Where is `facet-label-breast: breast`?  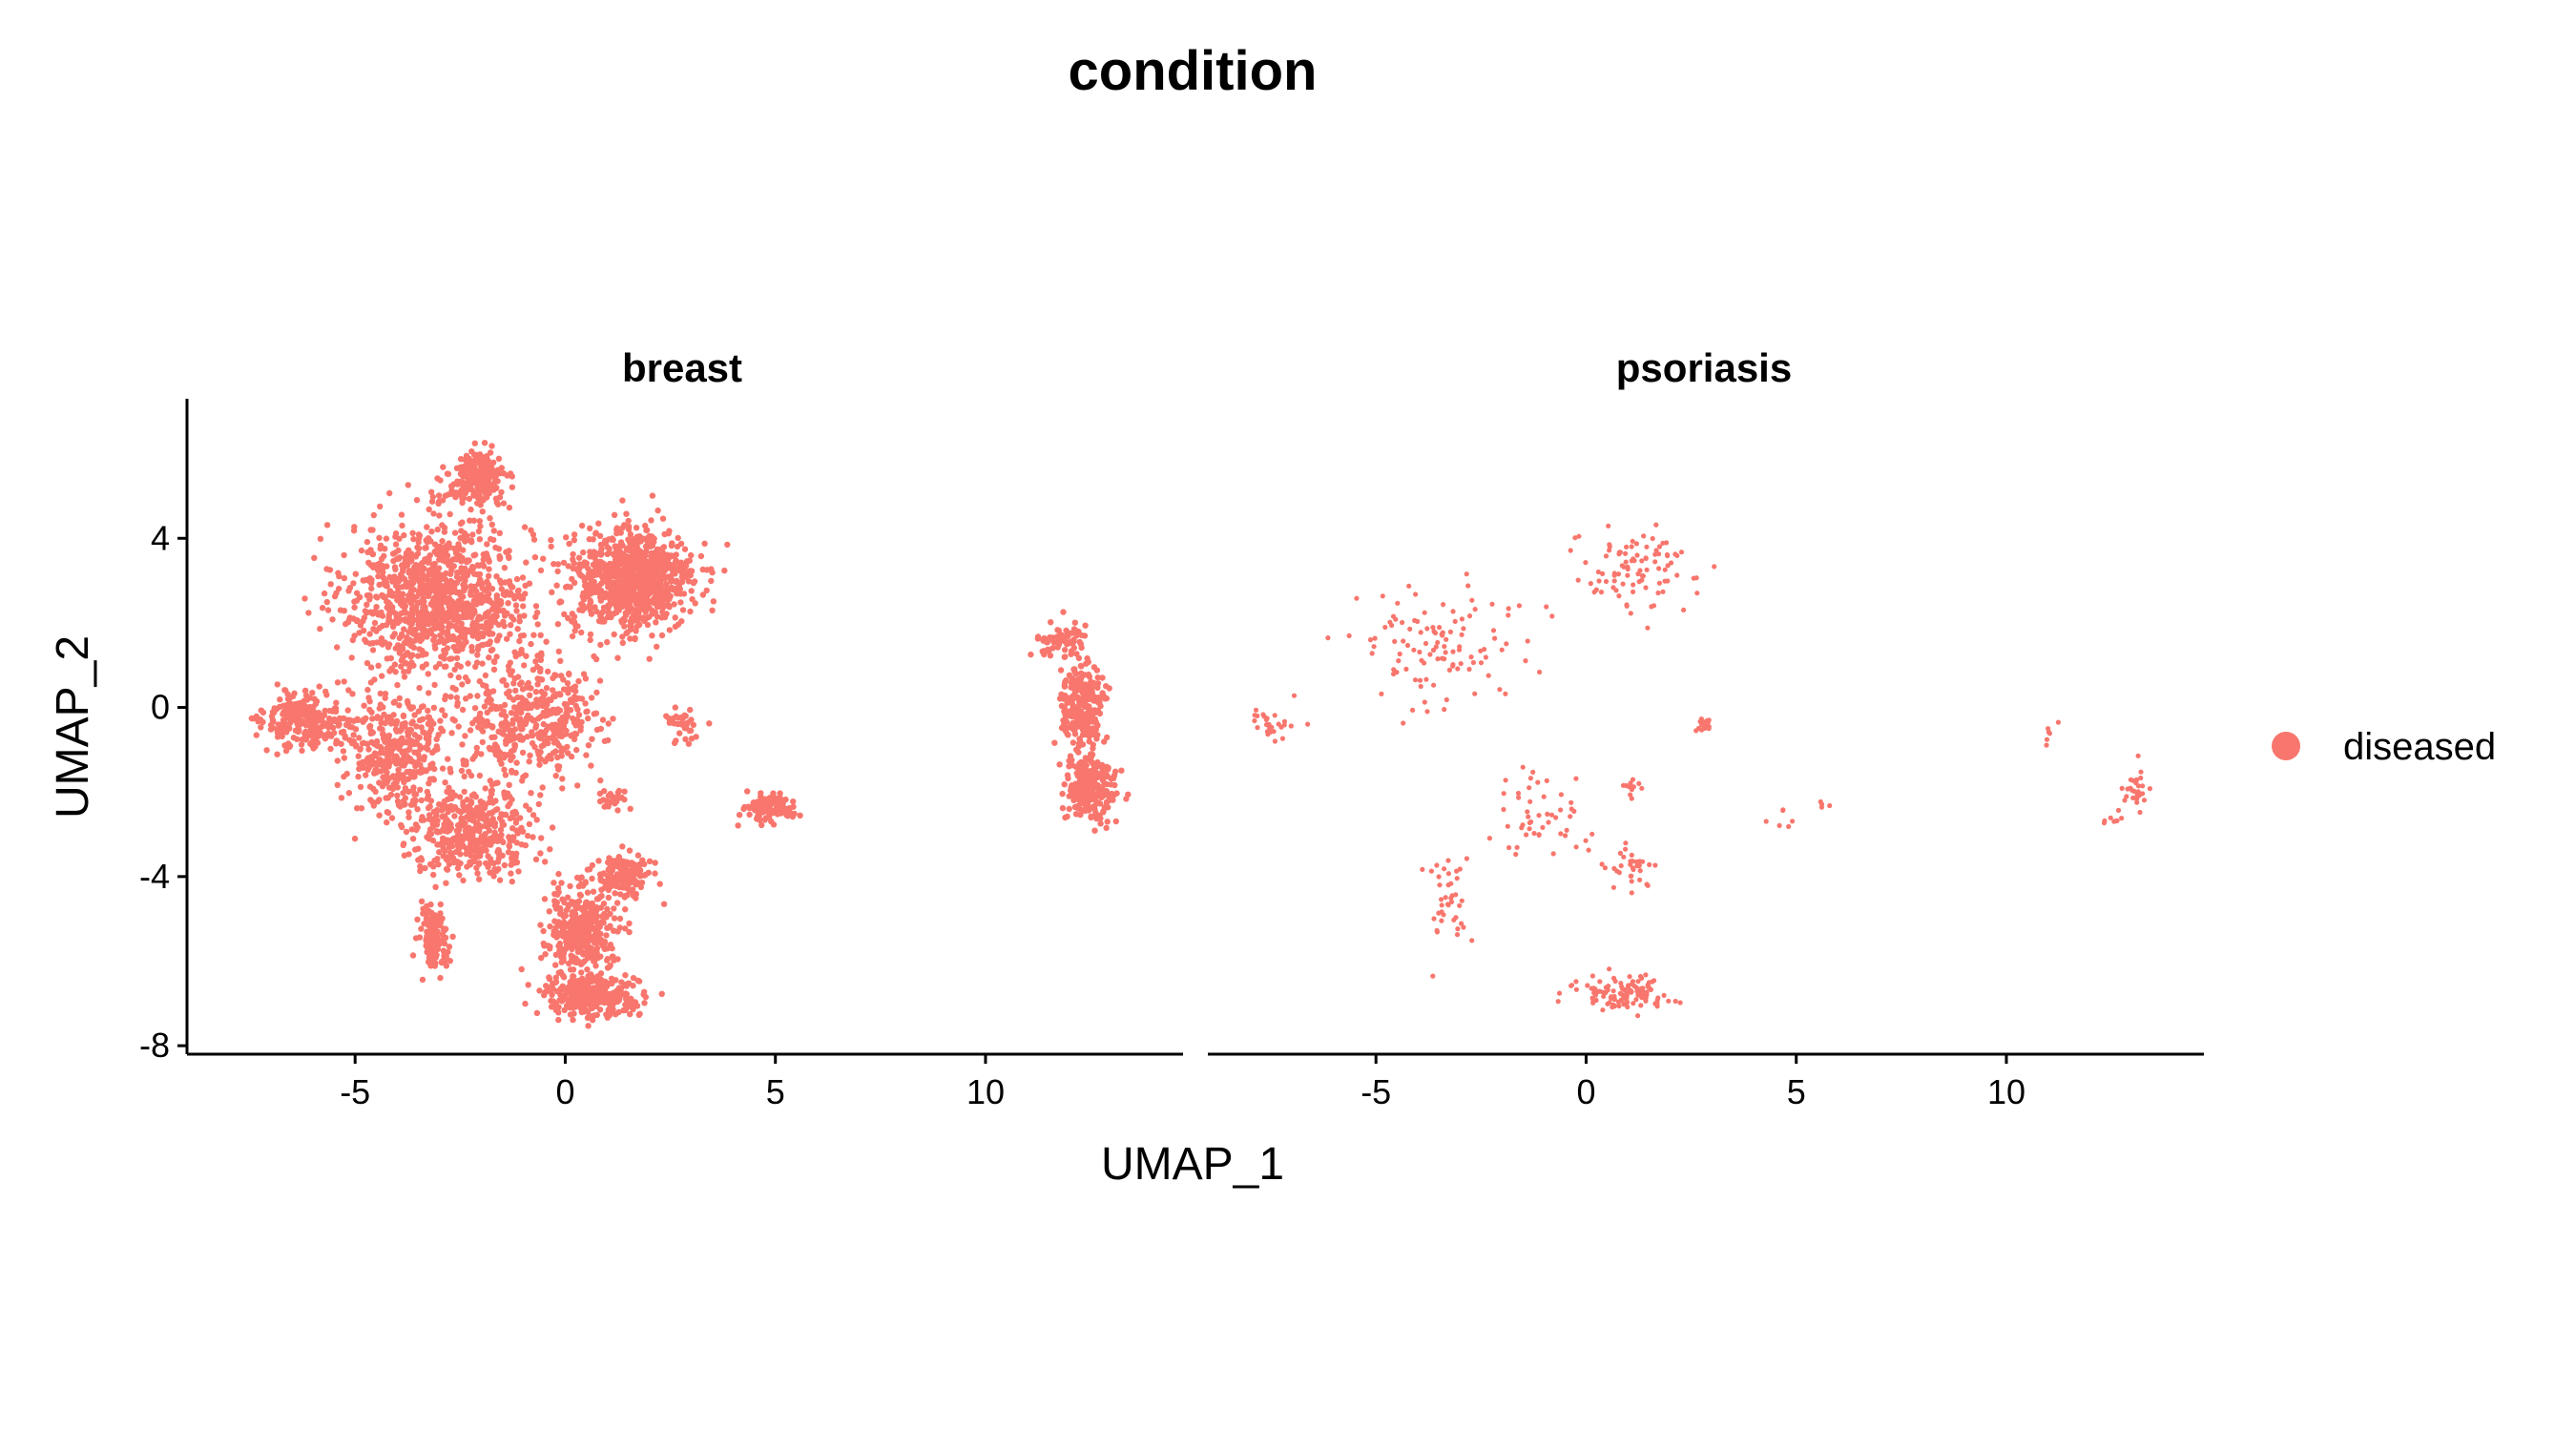 facet-label-breast: breast is located at coordinates (682, 367).